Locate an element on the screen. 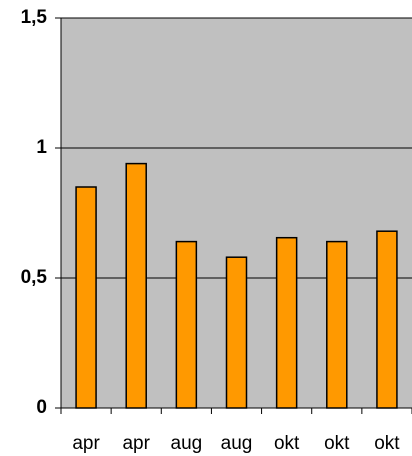 This screenshot has width=412, height=456. y-tick-label: 0 is located at coordinates (41, 407).